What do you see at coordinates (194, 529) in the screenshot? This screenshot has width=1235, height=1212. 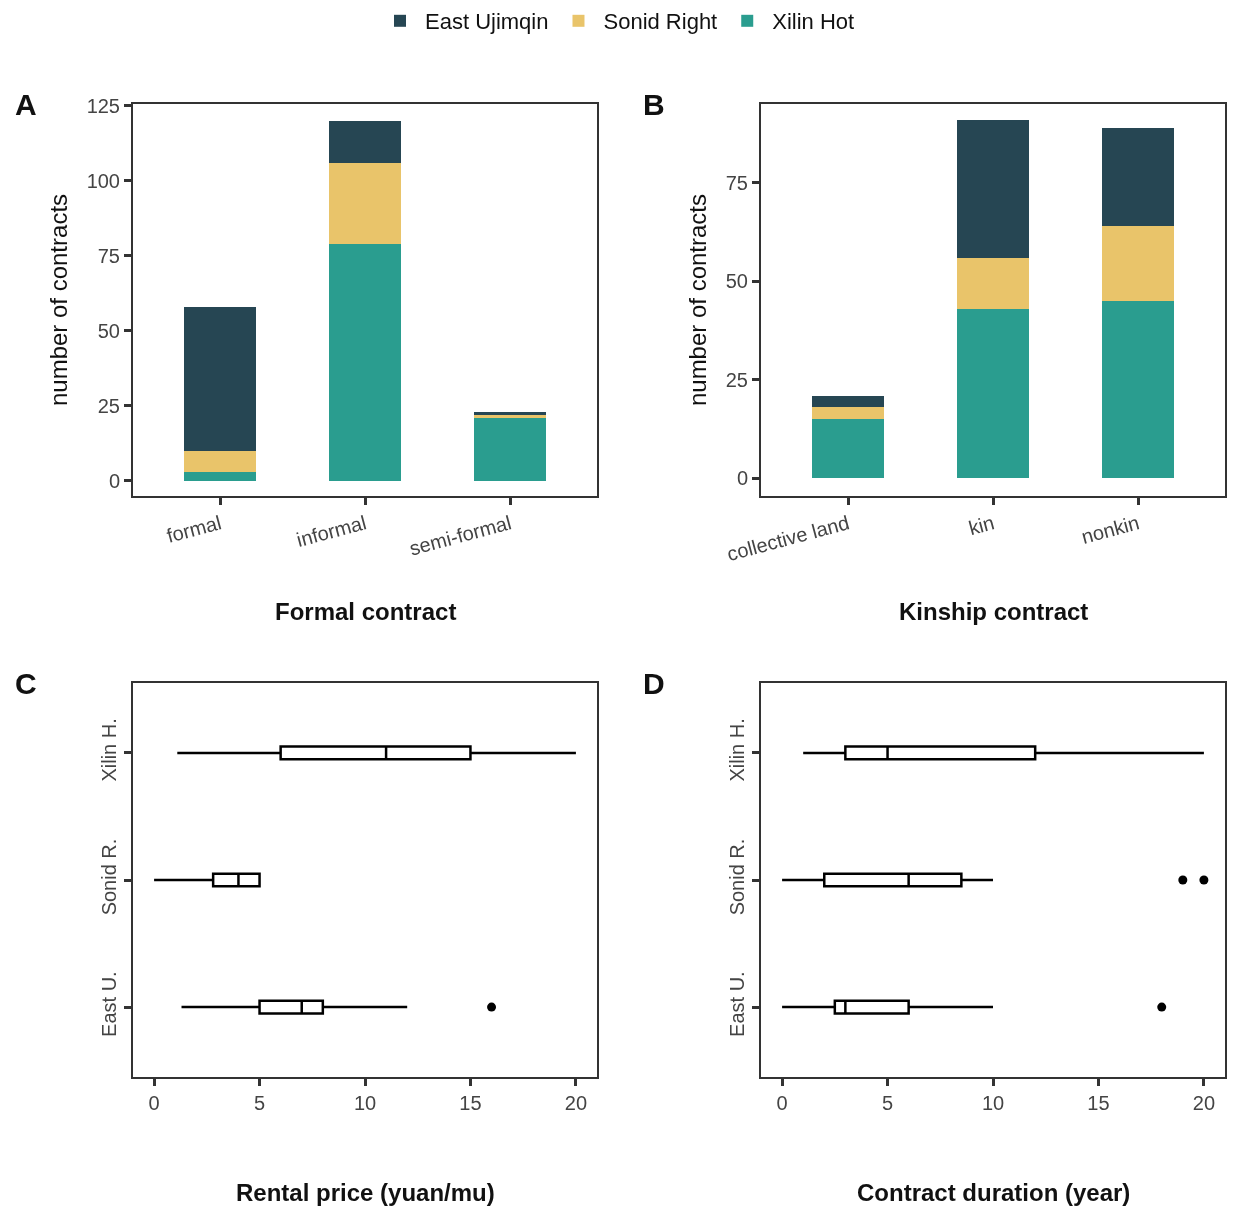 I see `x-tick-label: formal` at bounding box center [194, 529].